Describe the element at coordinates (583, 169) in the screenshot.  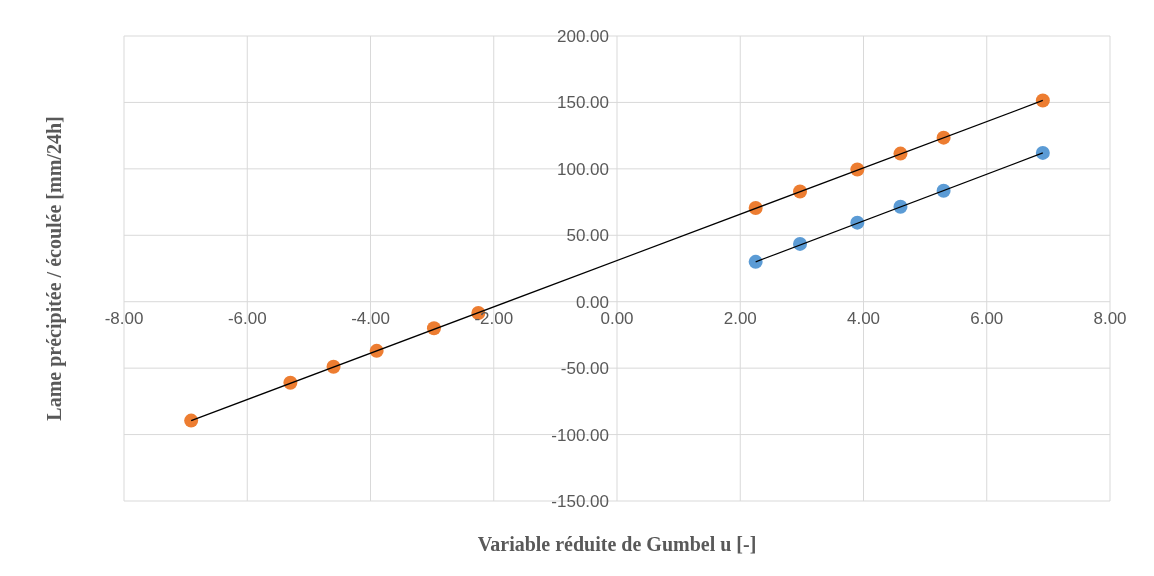
I see `y-tick-label: 100.00` at that location.